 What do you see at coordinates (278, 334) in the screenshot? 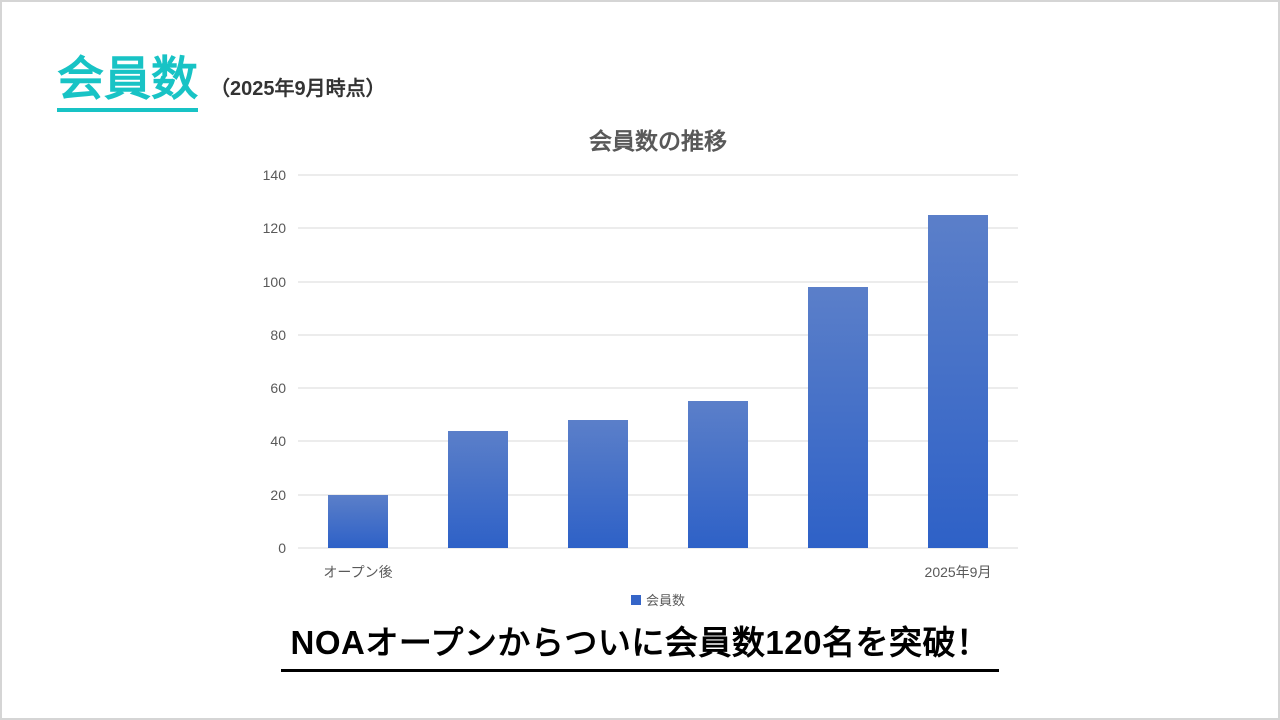
I see `y-tick-label: 80` at bounding box center [278, 334].